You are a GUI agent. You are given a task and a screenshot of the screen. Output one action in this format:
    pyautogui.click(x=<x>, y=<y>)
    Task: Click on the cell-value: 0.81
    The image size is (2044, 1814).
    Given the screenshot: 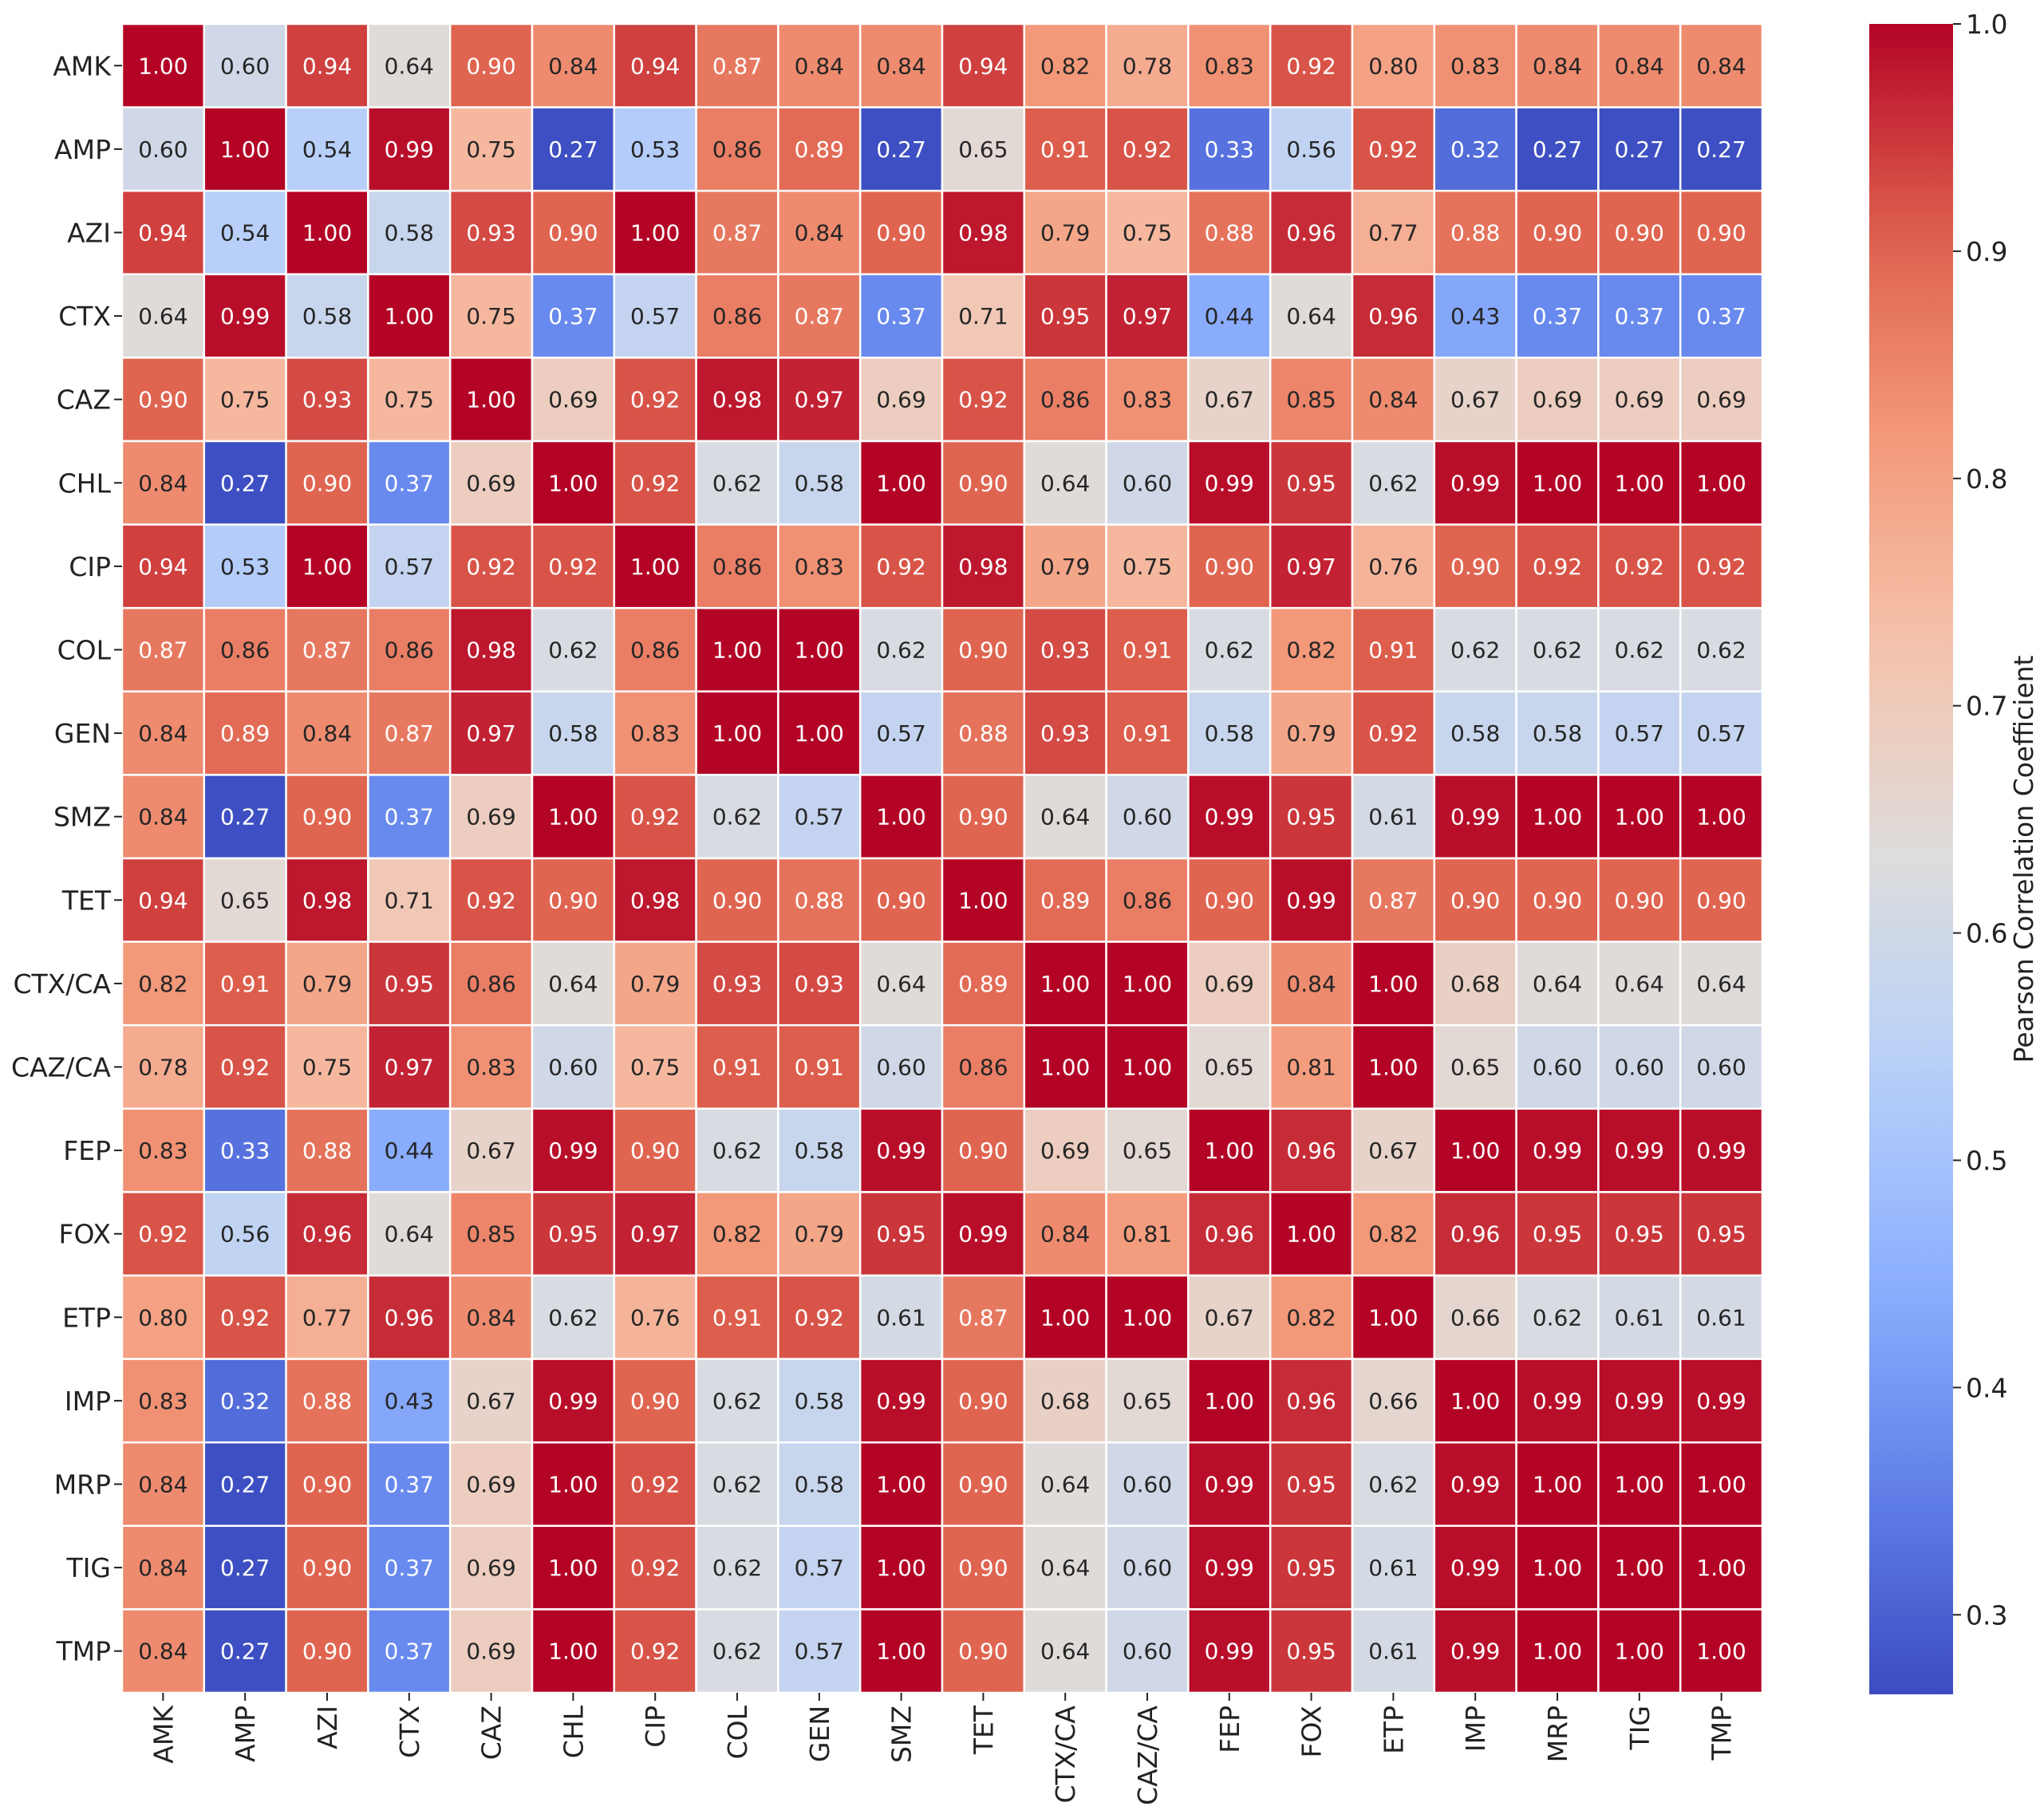 What is the action you would take?
    pyautogui.click(x=1147, y=1235)
    